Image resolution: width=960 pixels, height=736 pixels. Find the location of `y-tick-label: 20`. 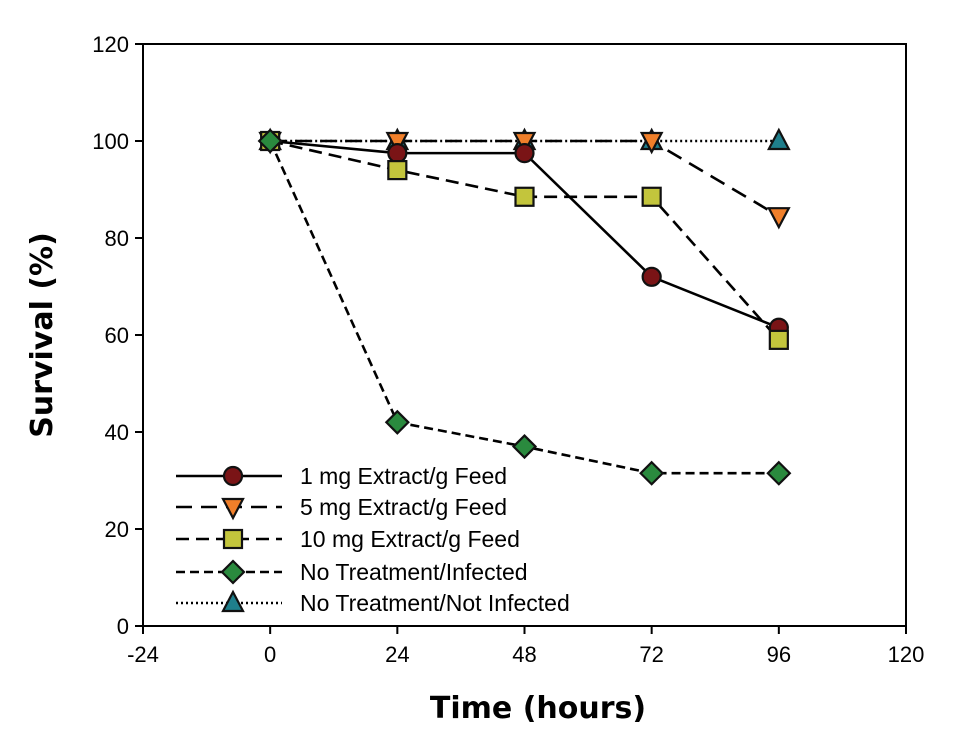

y-tick-label: 20 is located at coordinates (117, 529).